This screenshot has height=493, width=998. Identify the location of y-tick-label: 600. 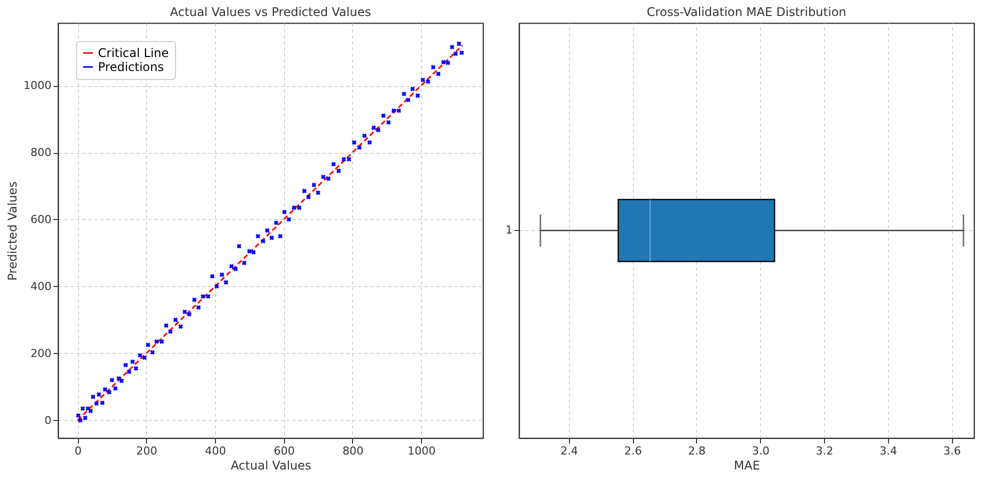
(41, 219).